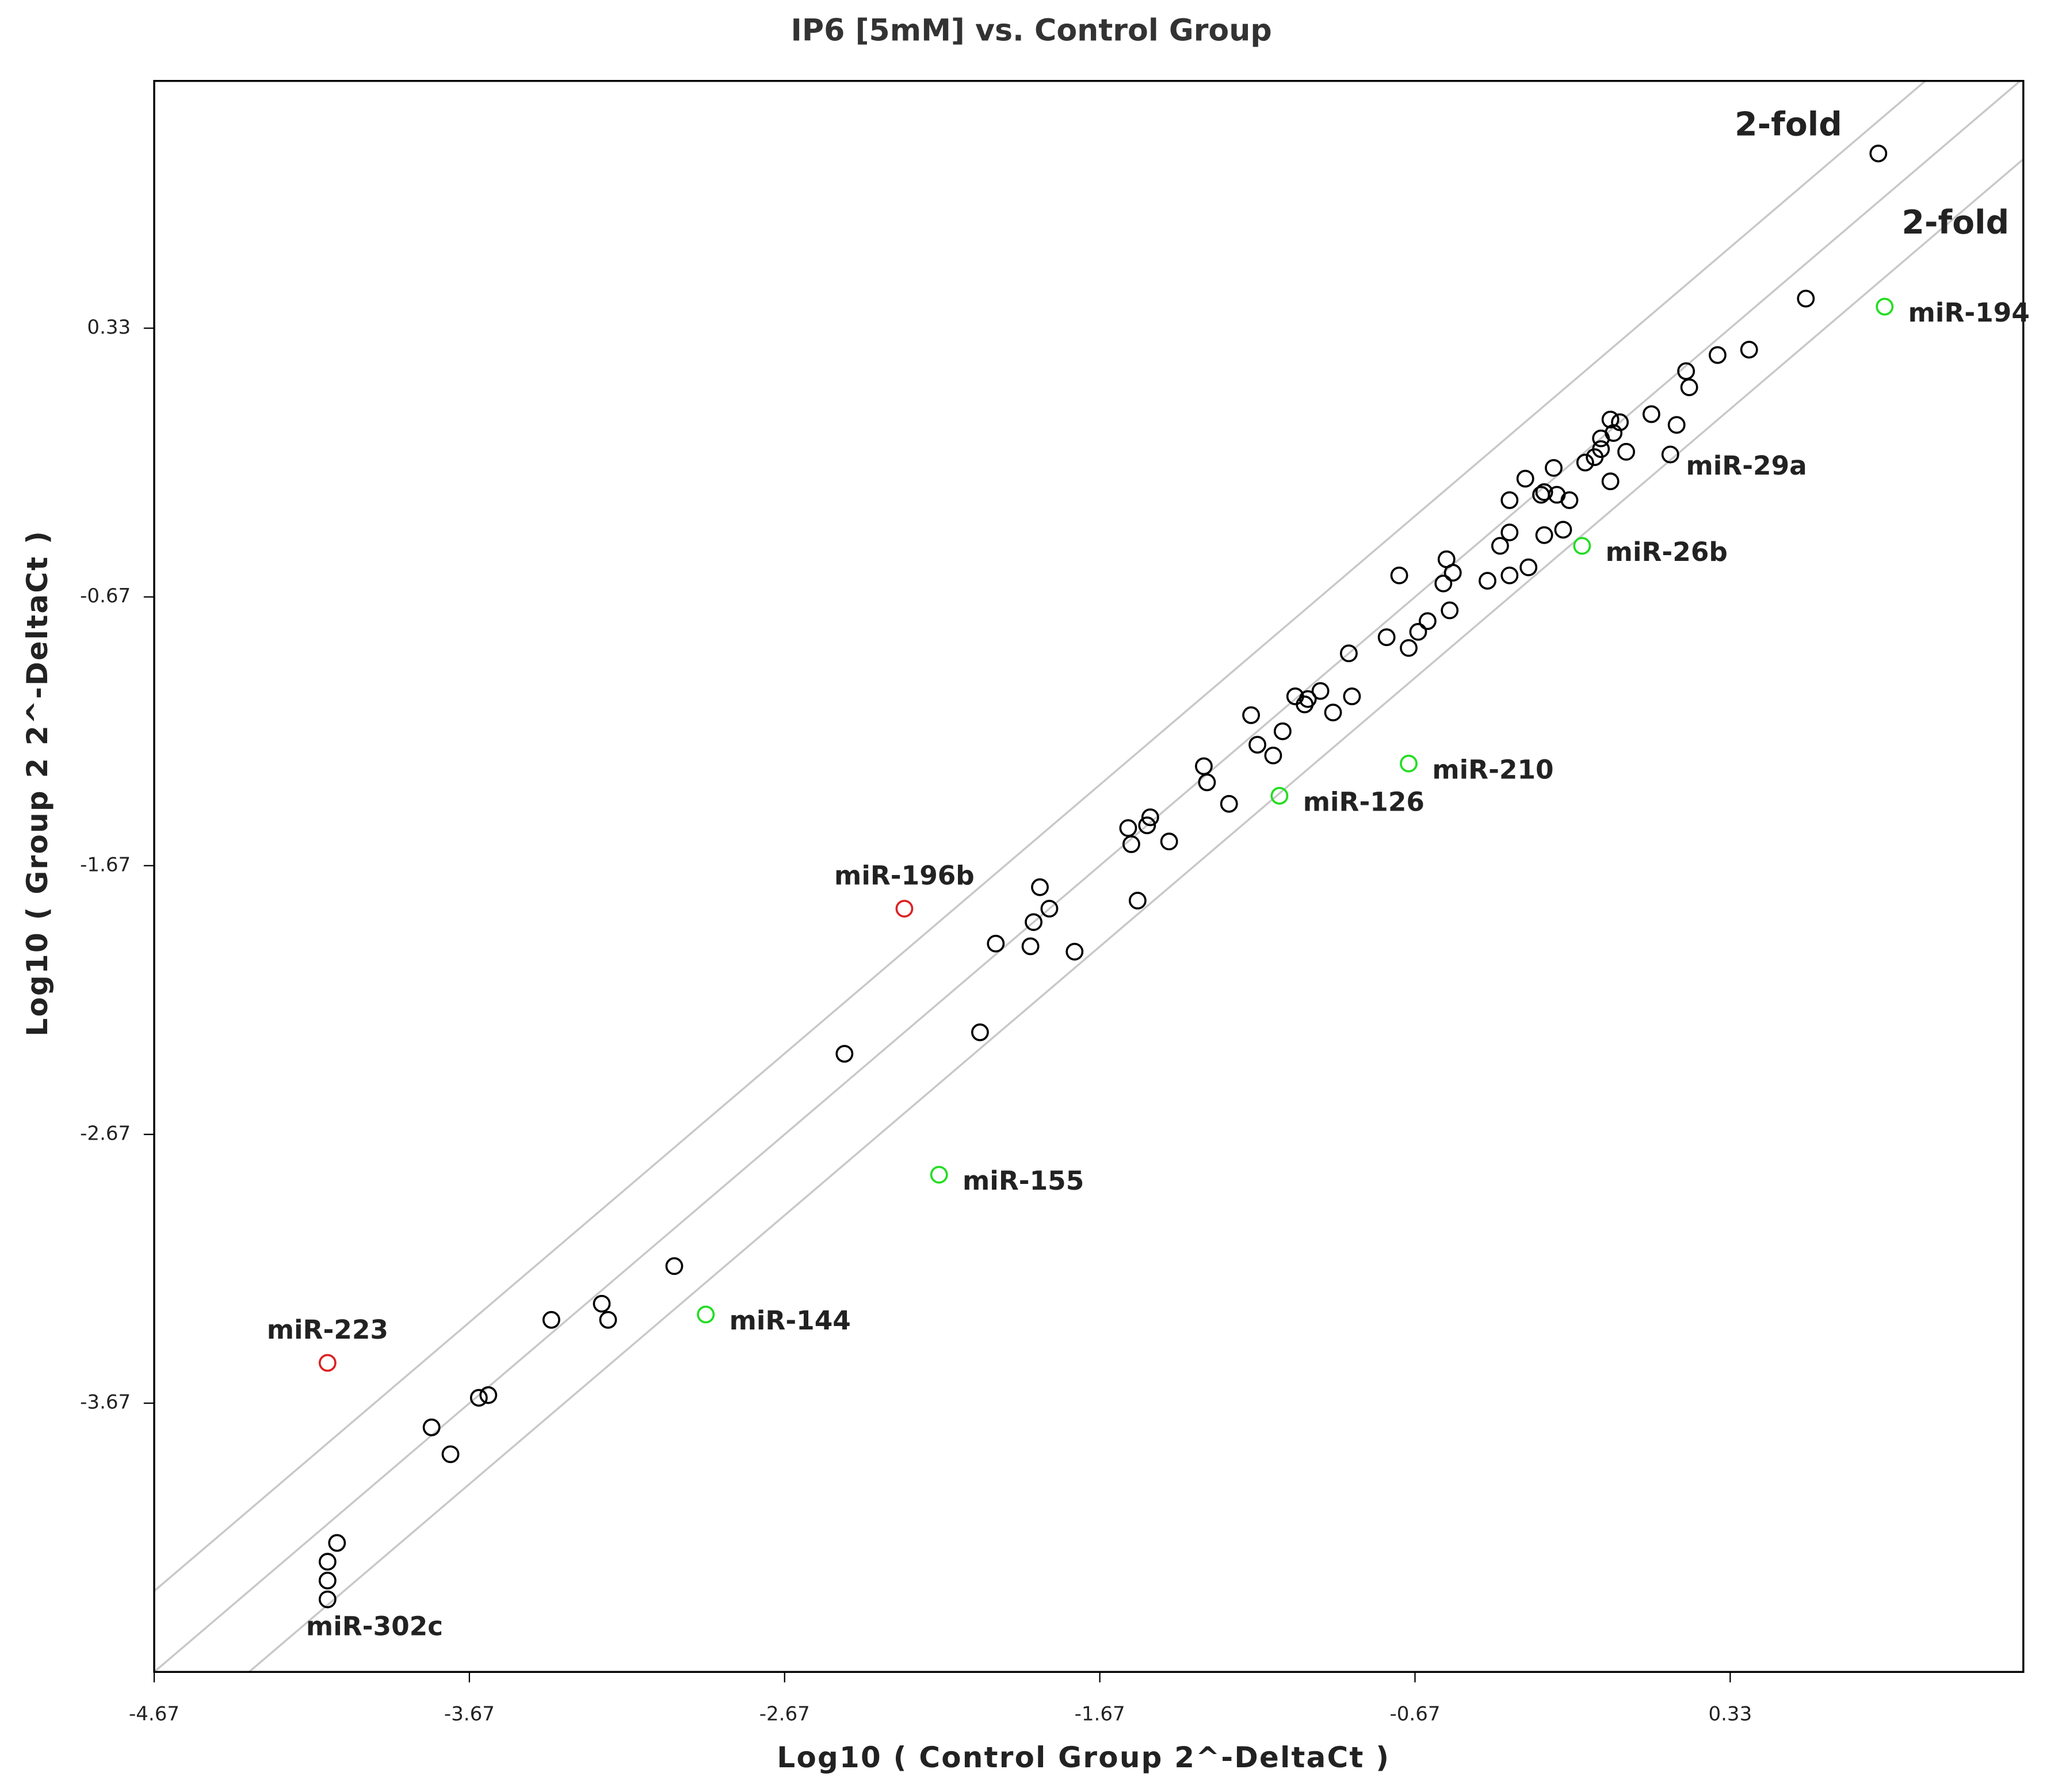 This screenshot has height=1792, width=2047. What do you see at coordinates (155, 1715) in the screenshot?
I see `x-tick-label: -4.67` at bounding box center [155, 1715].